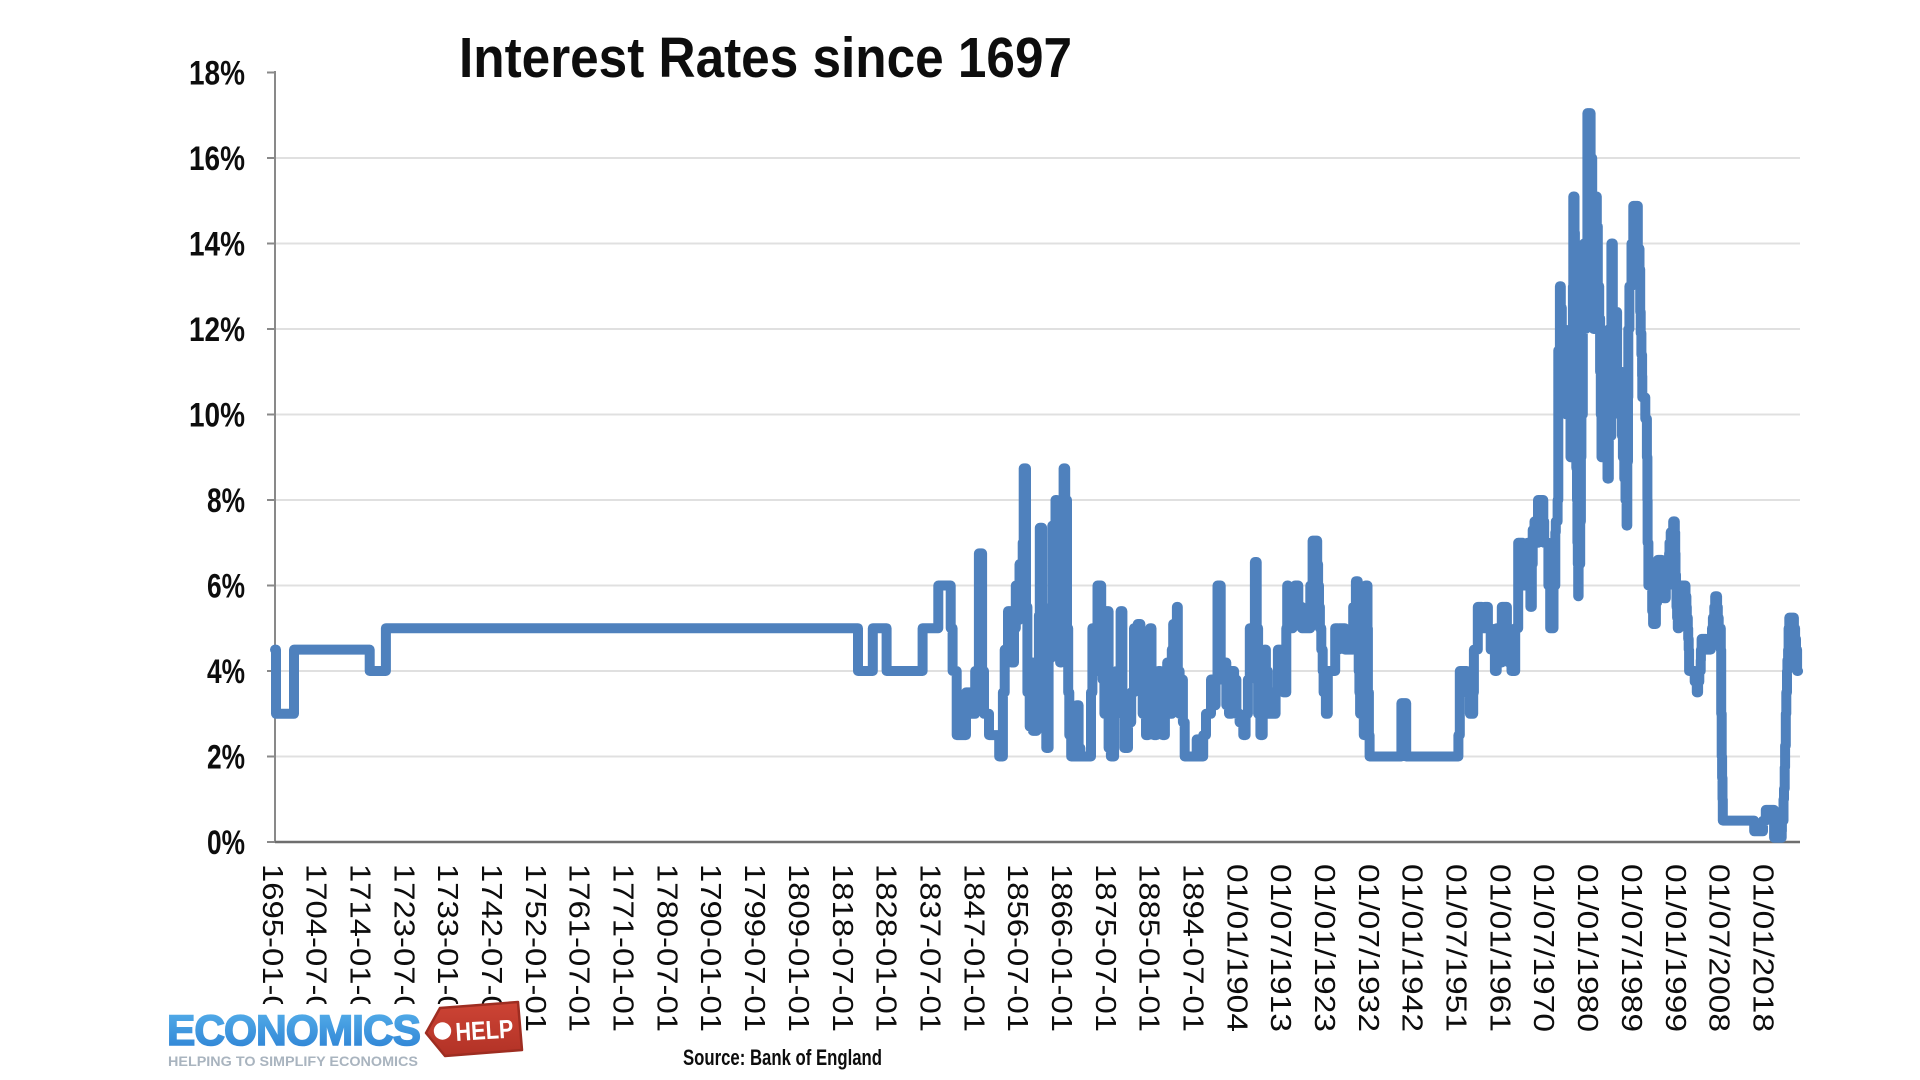  Describe the element at coordinates (1587, 948) in the screenshot. I see `svg-text: 01/01/1980` at that location.